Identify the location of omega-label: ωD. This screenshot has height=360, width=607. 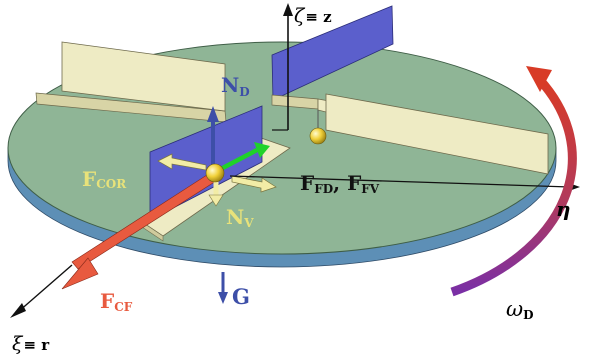
(520, 309).